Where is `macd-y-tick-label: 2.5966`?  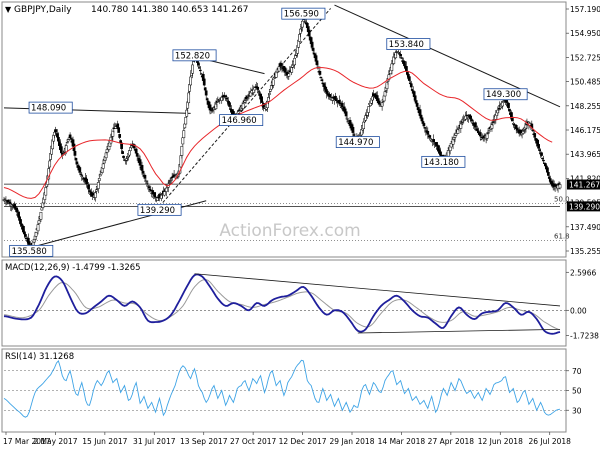
macd-y-tick-label: 2.5966 is located at coordinates (583, 272).